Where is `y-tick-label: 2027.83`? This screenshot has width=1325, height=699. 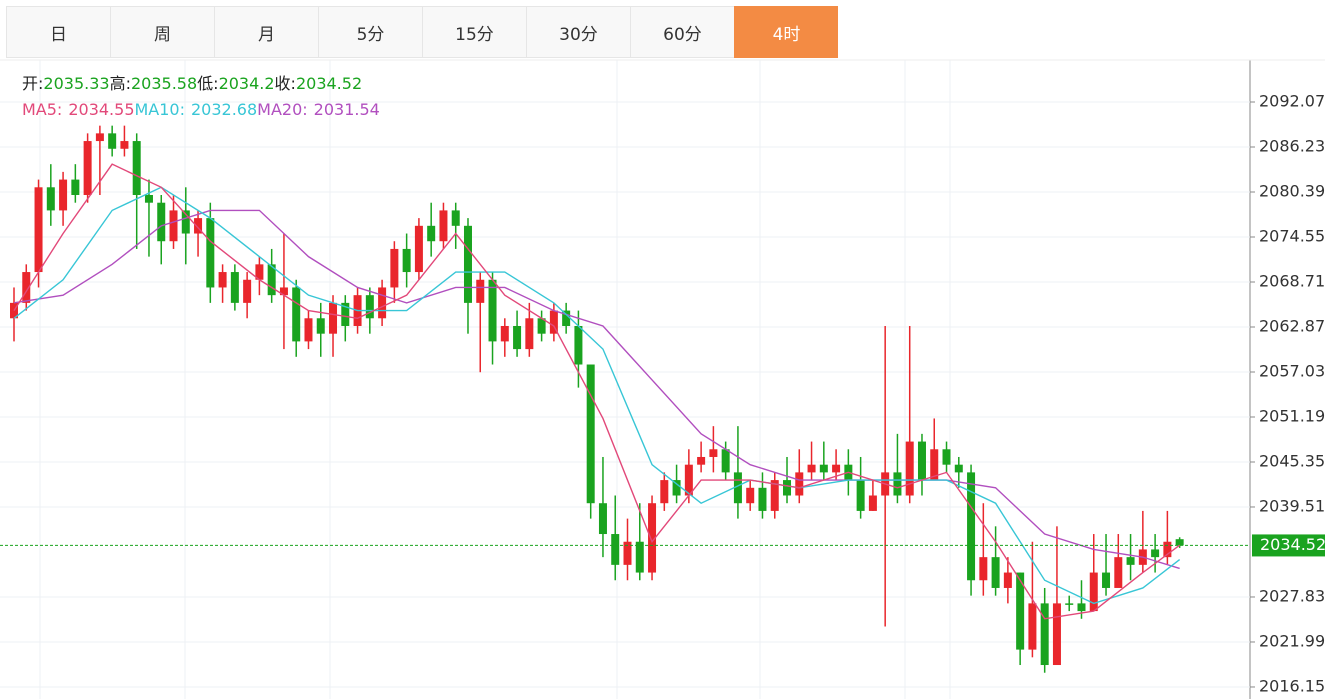 y-tick-label: 2027.83 is located at coordinates (1292, 595).